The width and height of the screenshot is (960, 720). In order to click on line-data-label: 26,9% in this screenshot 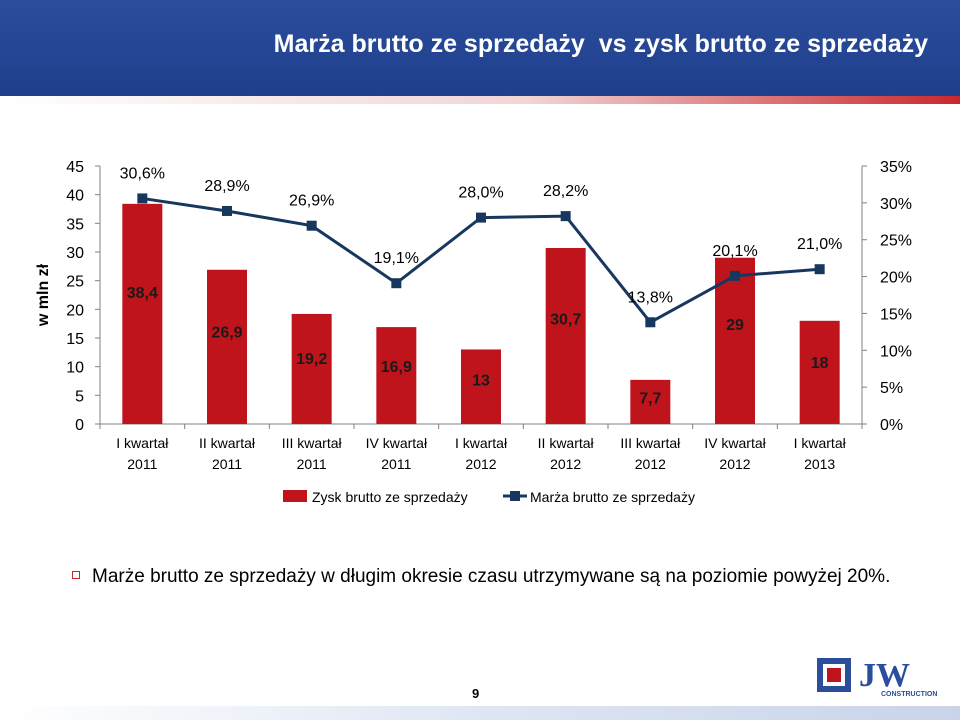, I will do `click(311, 201)`.